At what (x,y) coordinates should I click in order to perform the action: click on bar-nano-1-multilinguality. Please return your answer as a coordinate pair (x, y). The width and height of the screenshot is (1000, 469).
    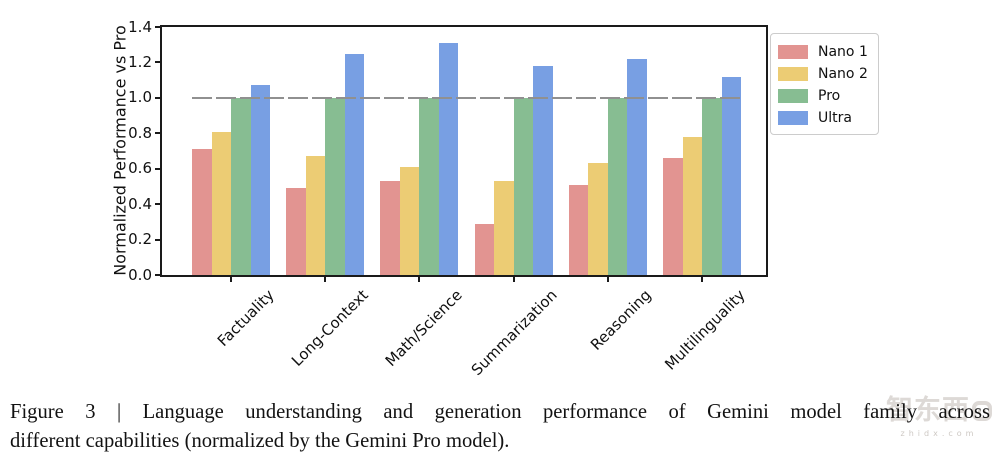
    Looking at the image, I should click on (673, 216).